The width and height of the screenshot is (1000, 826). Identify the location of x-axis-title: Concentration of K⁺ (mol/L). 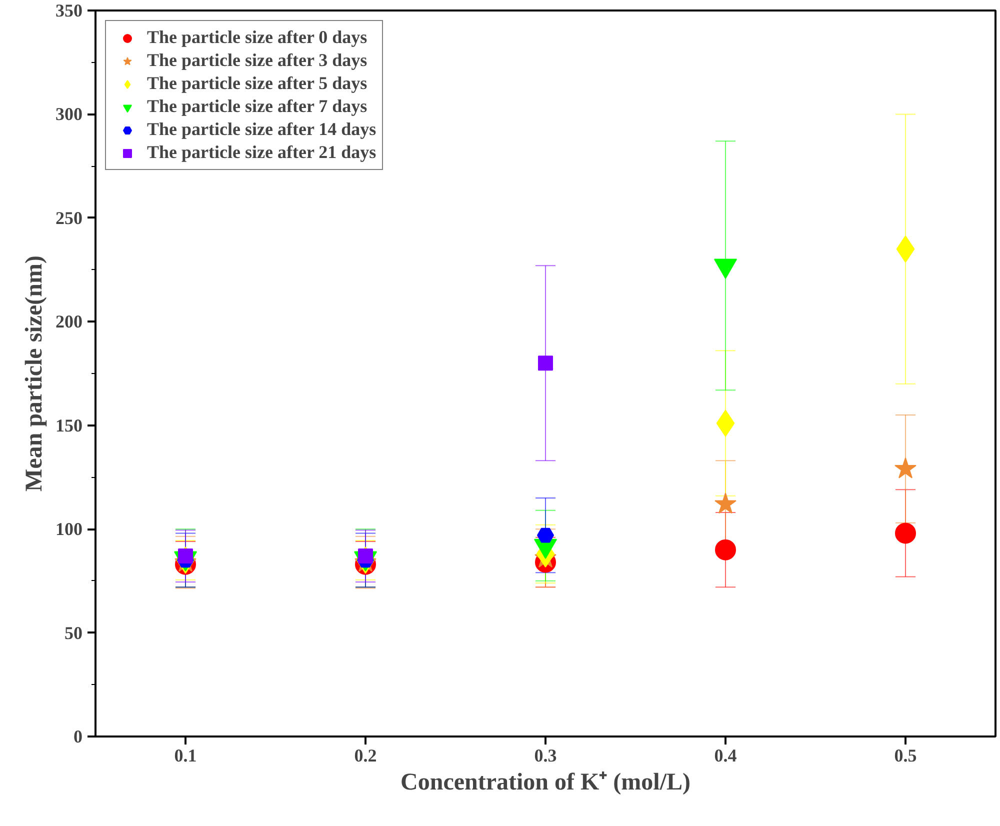
(545, 783).